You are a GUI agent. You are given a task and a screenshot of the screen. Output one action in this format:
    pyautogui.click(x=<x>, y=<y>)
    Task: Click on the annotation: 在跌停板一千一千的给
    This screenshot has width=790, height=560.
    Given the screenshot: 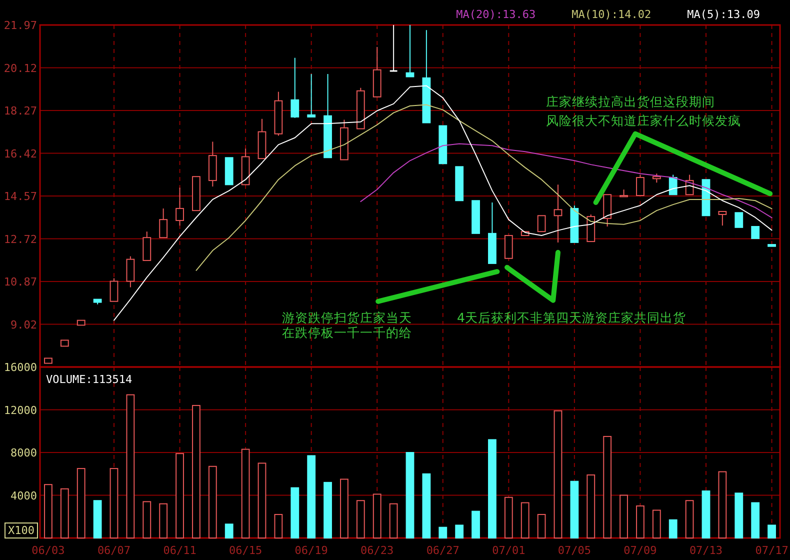 What is the action you would take?
    pyautogui.click(x=347, y=332)
    